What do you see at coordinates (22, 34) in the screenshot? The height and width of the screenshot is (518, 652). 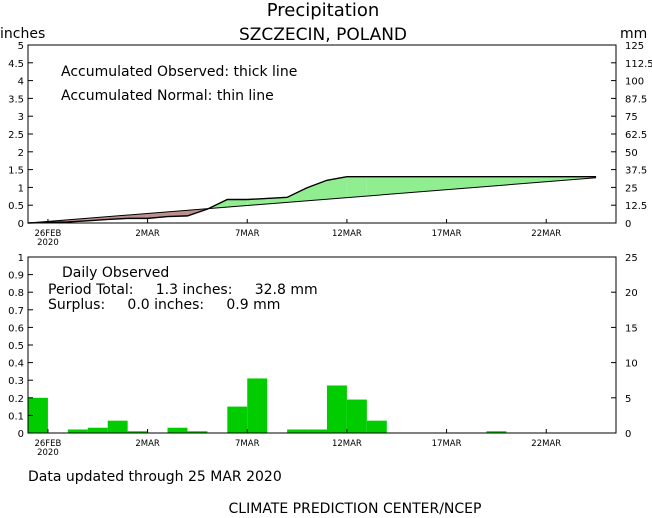 I see `left-unit-label: inches` at bounding box center [22, 34].